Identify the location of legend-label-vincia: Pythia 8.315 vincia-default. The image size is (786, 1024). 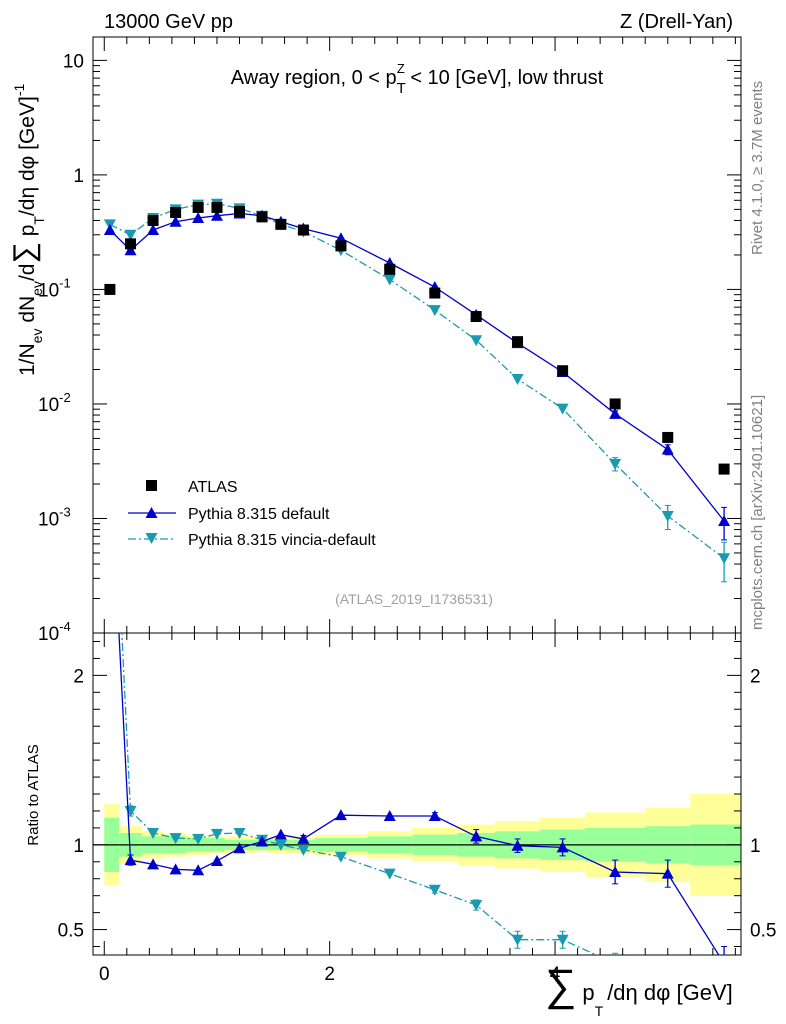
(282, 540).